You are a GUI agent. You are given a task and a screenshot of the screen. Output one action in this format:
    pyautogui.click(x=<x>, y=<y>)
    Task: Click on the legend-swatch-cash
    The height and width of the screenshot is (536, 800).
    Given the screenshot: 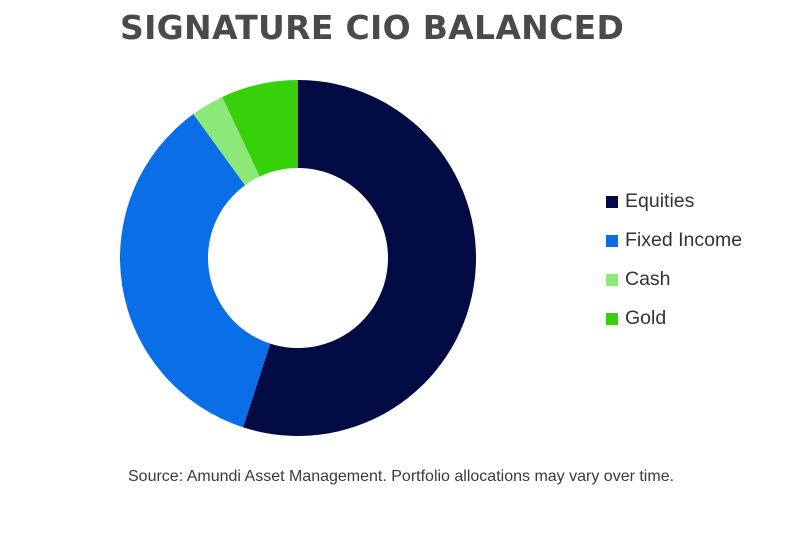 What is the action you would take?
    pyautogui.click(x=612, y=279)
    